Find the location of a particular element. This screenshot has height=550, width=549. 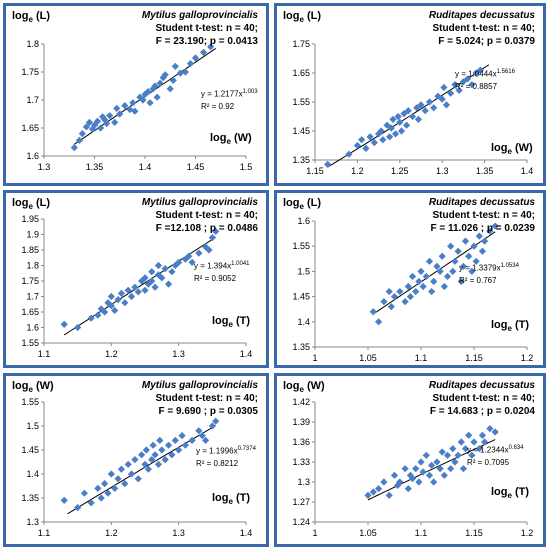

x-tick-label: 1 is located at coordinates (314, 533).